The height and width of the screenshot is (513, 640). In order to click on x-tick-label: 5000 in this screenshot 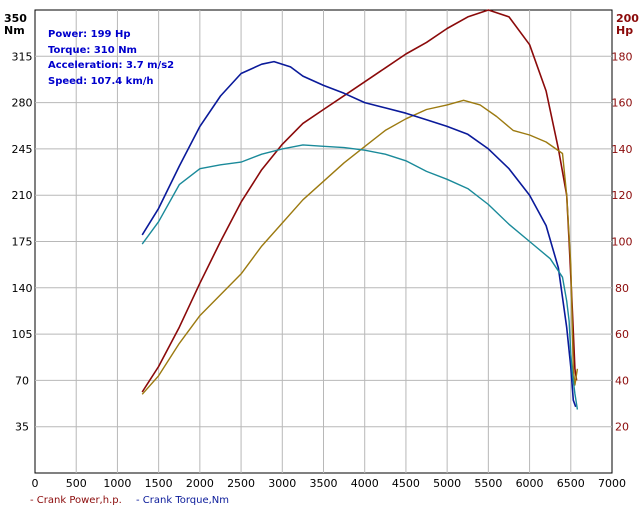, I will do `click(447, 483)`.